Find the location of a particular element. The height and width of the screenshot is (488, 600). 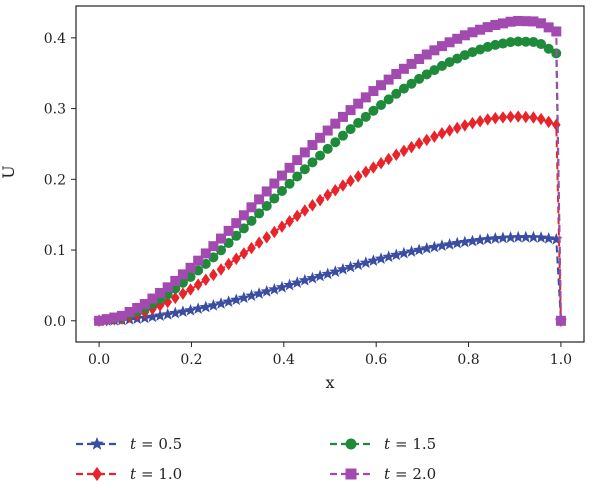

legend-var: t is located at coordinates (133, 444).